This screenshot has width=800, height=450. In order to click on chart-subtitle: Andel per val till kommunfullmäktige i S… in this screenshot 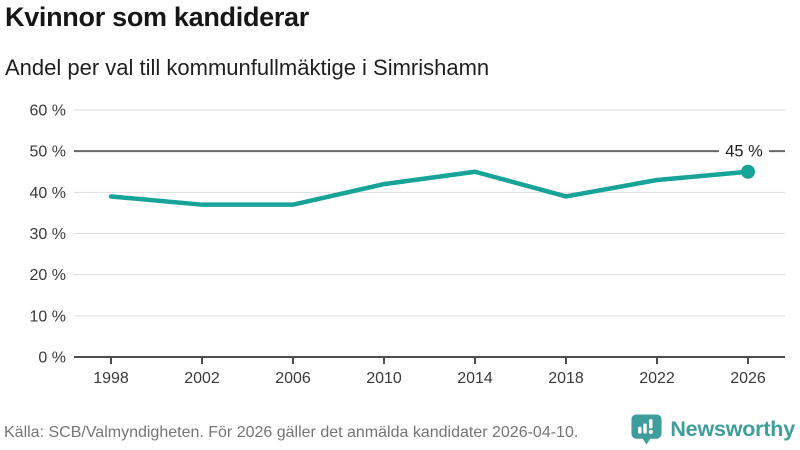, I will do `click(247, 67)`.